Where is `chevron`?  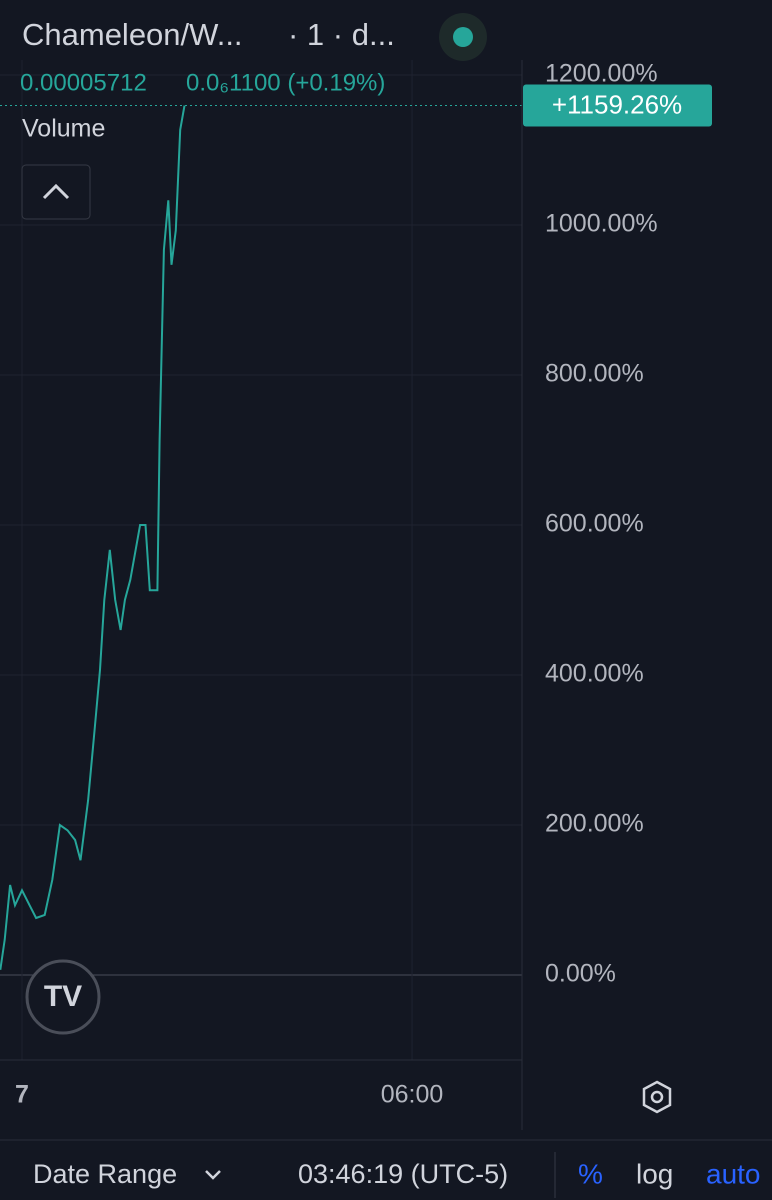
chevron is located at coordinates (56, 191).